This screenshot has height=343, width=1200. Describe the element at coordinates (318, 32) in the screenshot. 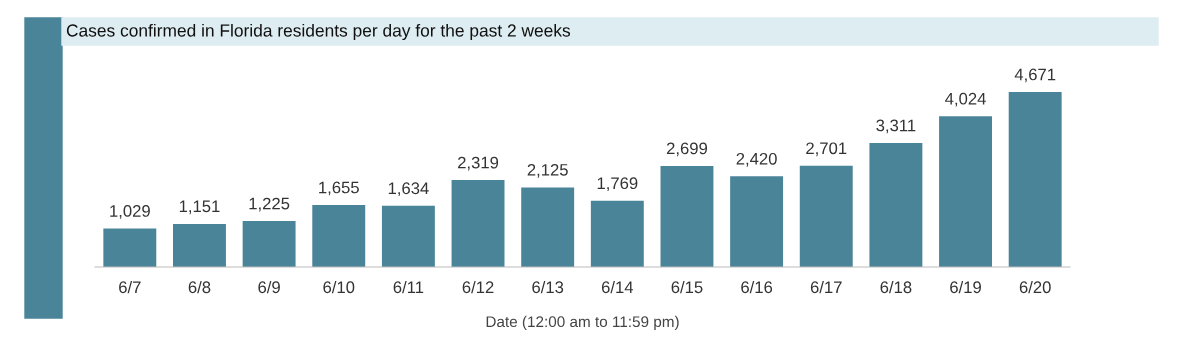

I see `chart-title: Cases confirmed in Florida residents per day for the past 2 weeks` at that location.